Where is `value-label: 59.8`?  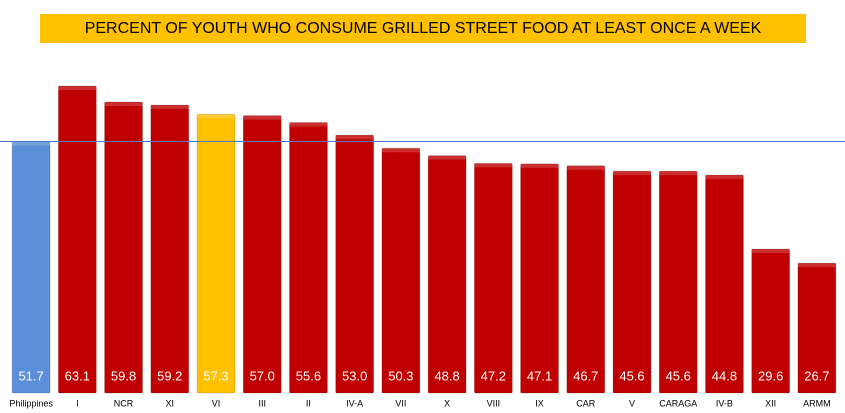
value-label: 59.8 is located at coordinates (123, 375).